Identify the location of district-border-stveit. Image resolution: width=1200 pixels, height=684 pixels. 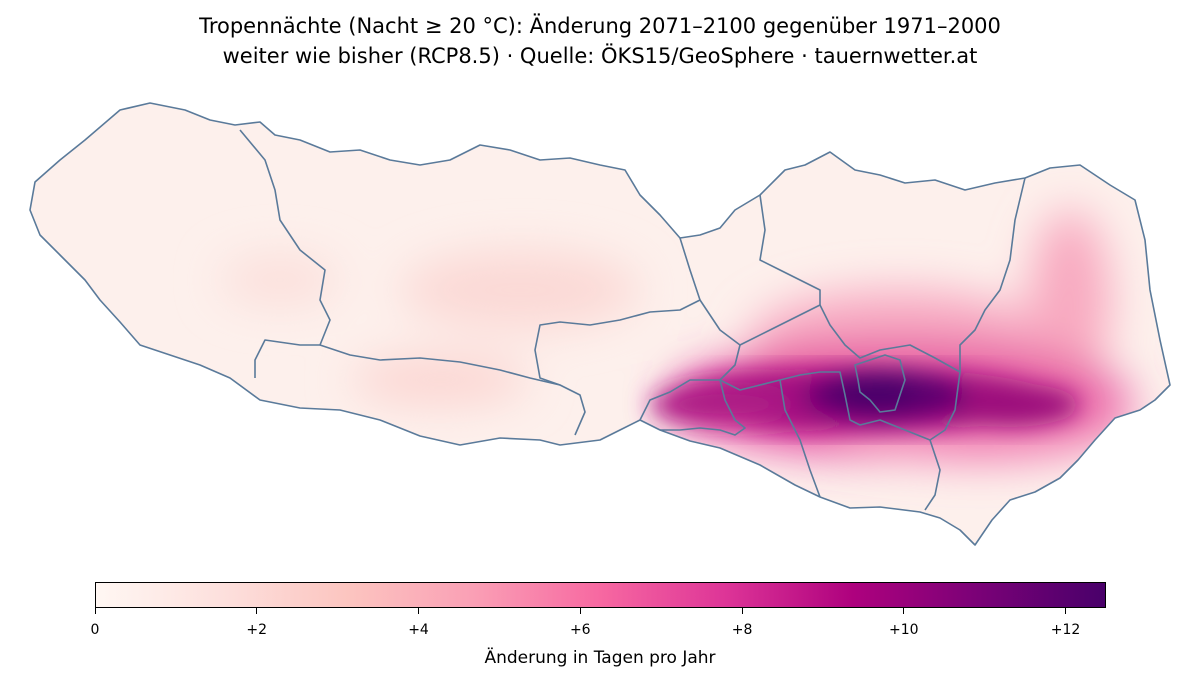
(850, 338).